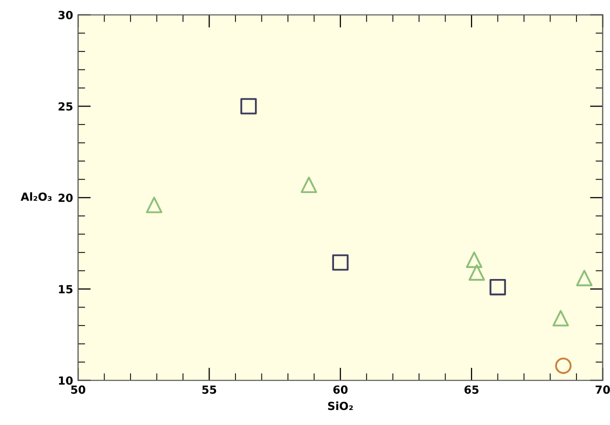  I want to click on x-tick-label: 70, so click(603, 389).